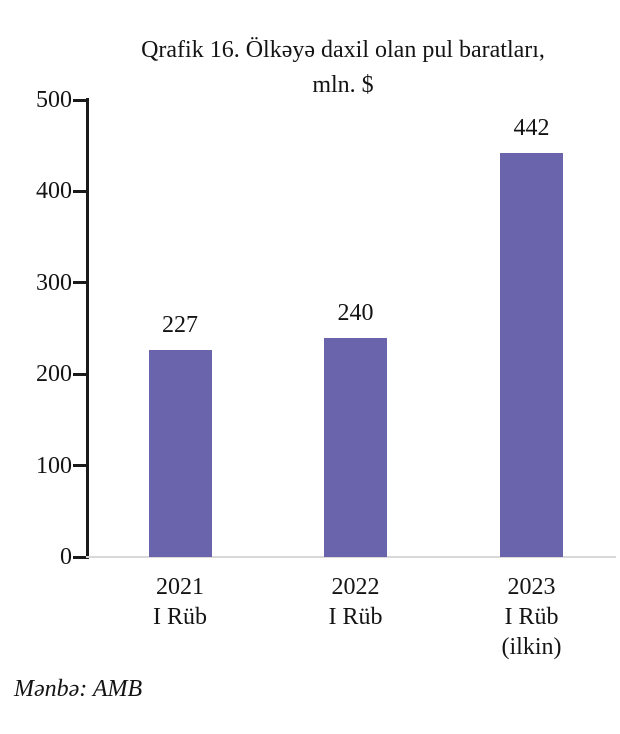  What do you see at coordinates (343, 85) in the screenshot?
I see `chart-title-line2: mln. $` at bounding box center [343, 85].